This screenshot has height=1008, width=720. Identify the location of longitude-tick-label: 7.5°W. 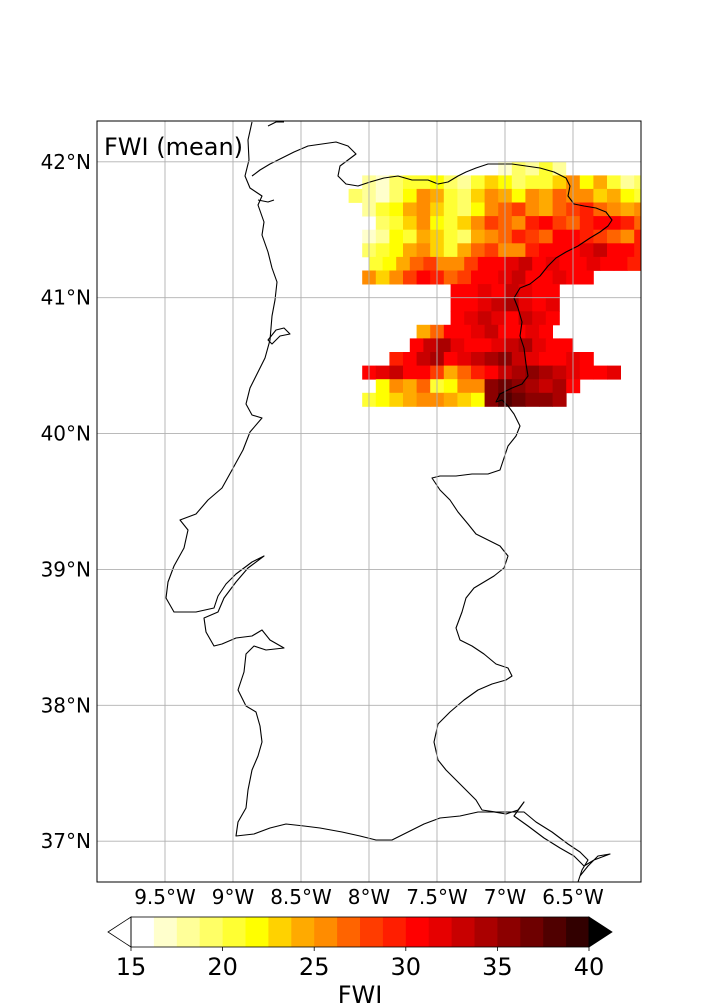
(437, 897).